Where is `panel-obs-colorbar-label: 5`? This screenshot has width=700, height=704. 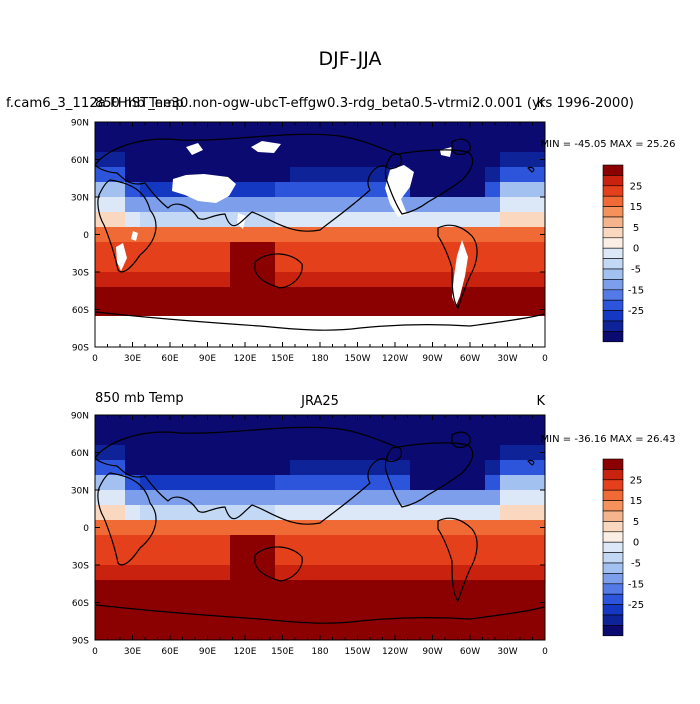 panel-obs-colorbar-label: 5 is located at coordinates (636, 522).